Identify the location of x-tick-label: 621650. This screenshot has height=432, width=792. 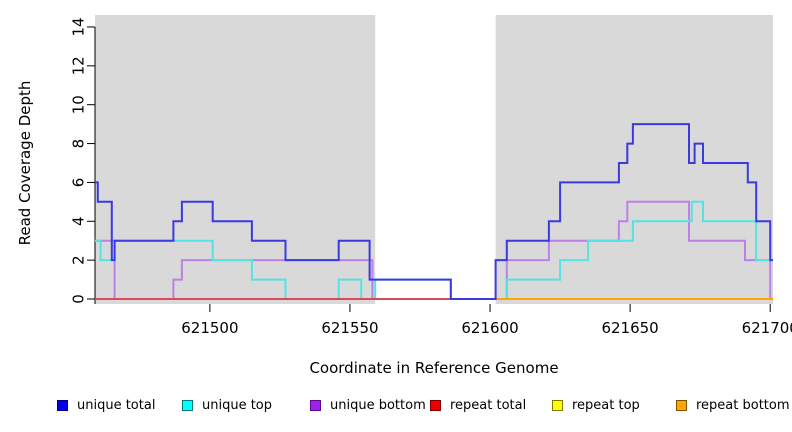
(629, 328).